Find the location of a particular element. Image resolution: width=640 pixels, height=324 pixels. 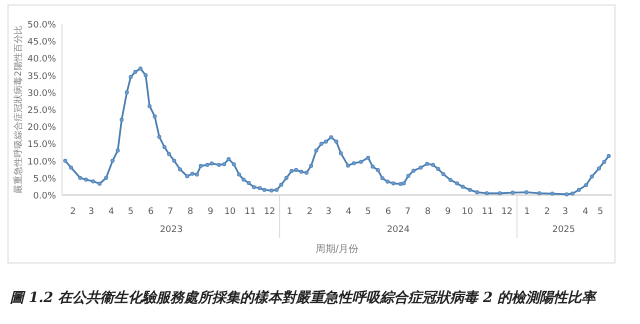

text: 圖 1.2 在公共衞生化驗服務處所採集的樣本對嚴重急性呼吸綜合症冠狀病毒 2 的檢測陽性比率 is located at coordinates (304, 297).